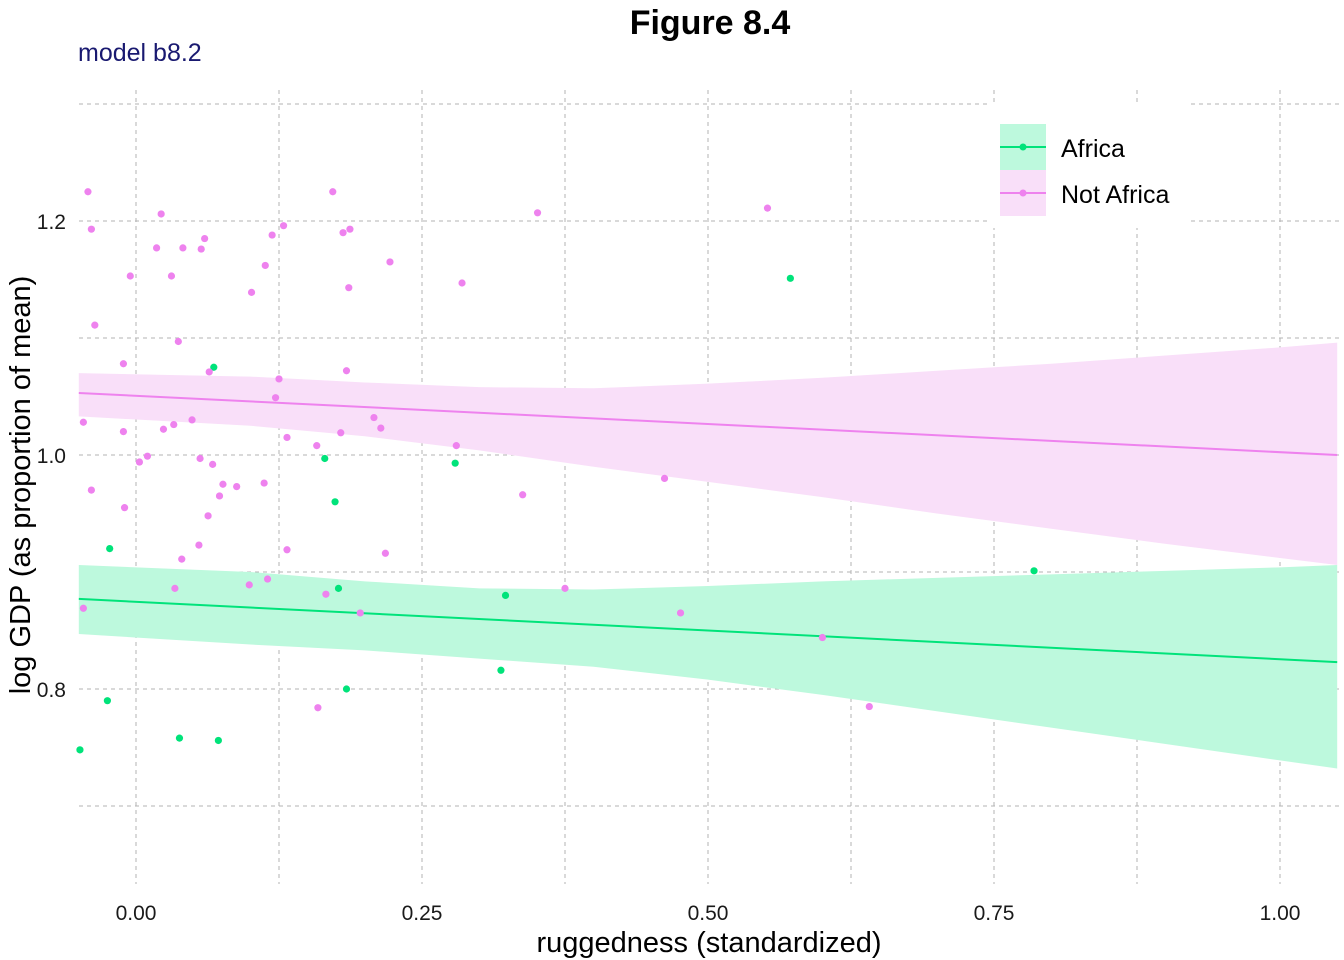 The height and width of the screenshot is (960, 1344). I want to click on chart-subtitle: model b8.2, so click(140, 53).